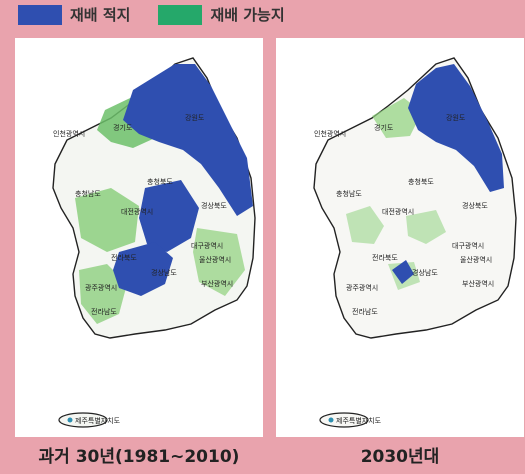  Describe the element at coordinates (400, 457) in the screenshot. I see `caption-2030s: 2030년대` at that location.